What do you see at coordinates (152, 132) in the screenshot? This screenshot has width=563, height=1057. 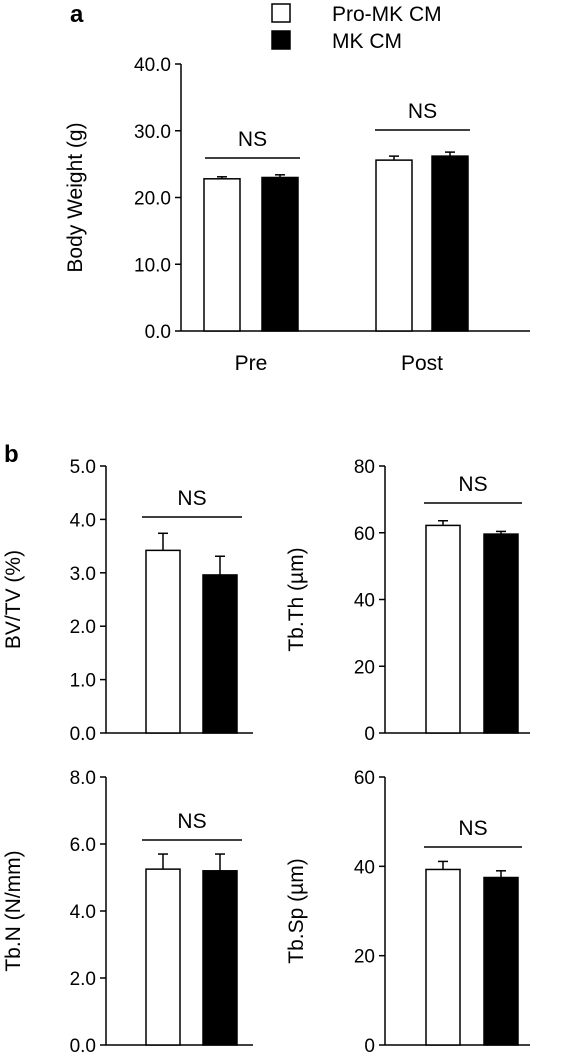 I see `y-tick-label: 30.0` at bounding box center [152, 132].